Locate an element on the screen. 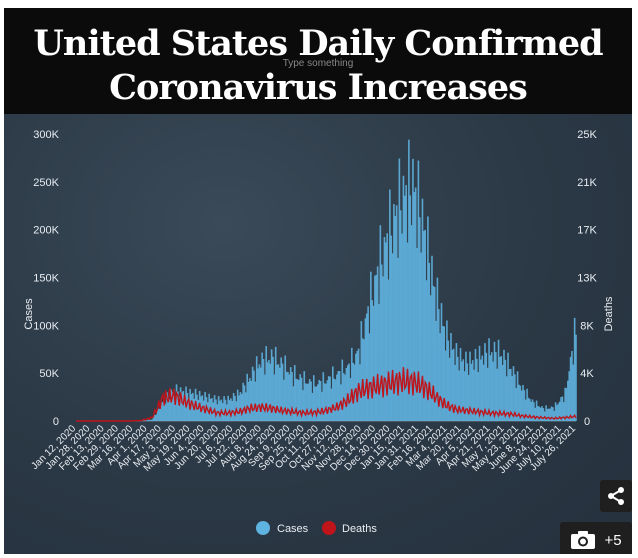 This screenshot has height=558, width=638. photo-gallery-button: +5 is located at coordinates (596, 538).